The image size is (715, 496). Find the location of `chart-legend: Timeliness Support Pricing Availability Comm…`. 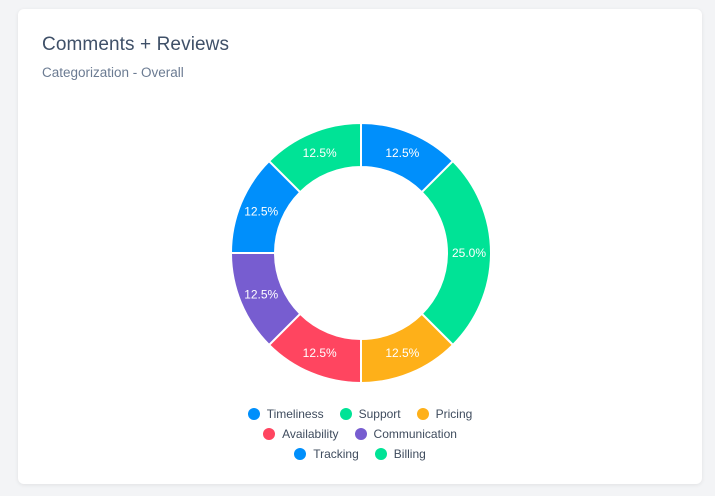

chart-legend: Timeliness Support Pricing Availability Comm… is located at coordinates (360, 434).